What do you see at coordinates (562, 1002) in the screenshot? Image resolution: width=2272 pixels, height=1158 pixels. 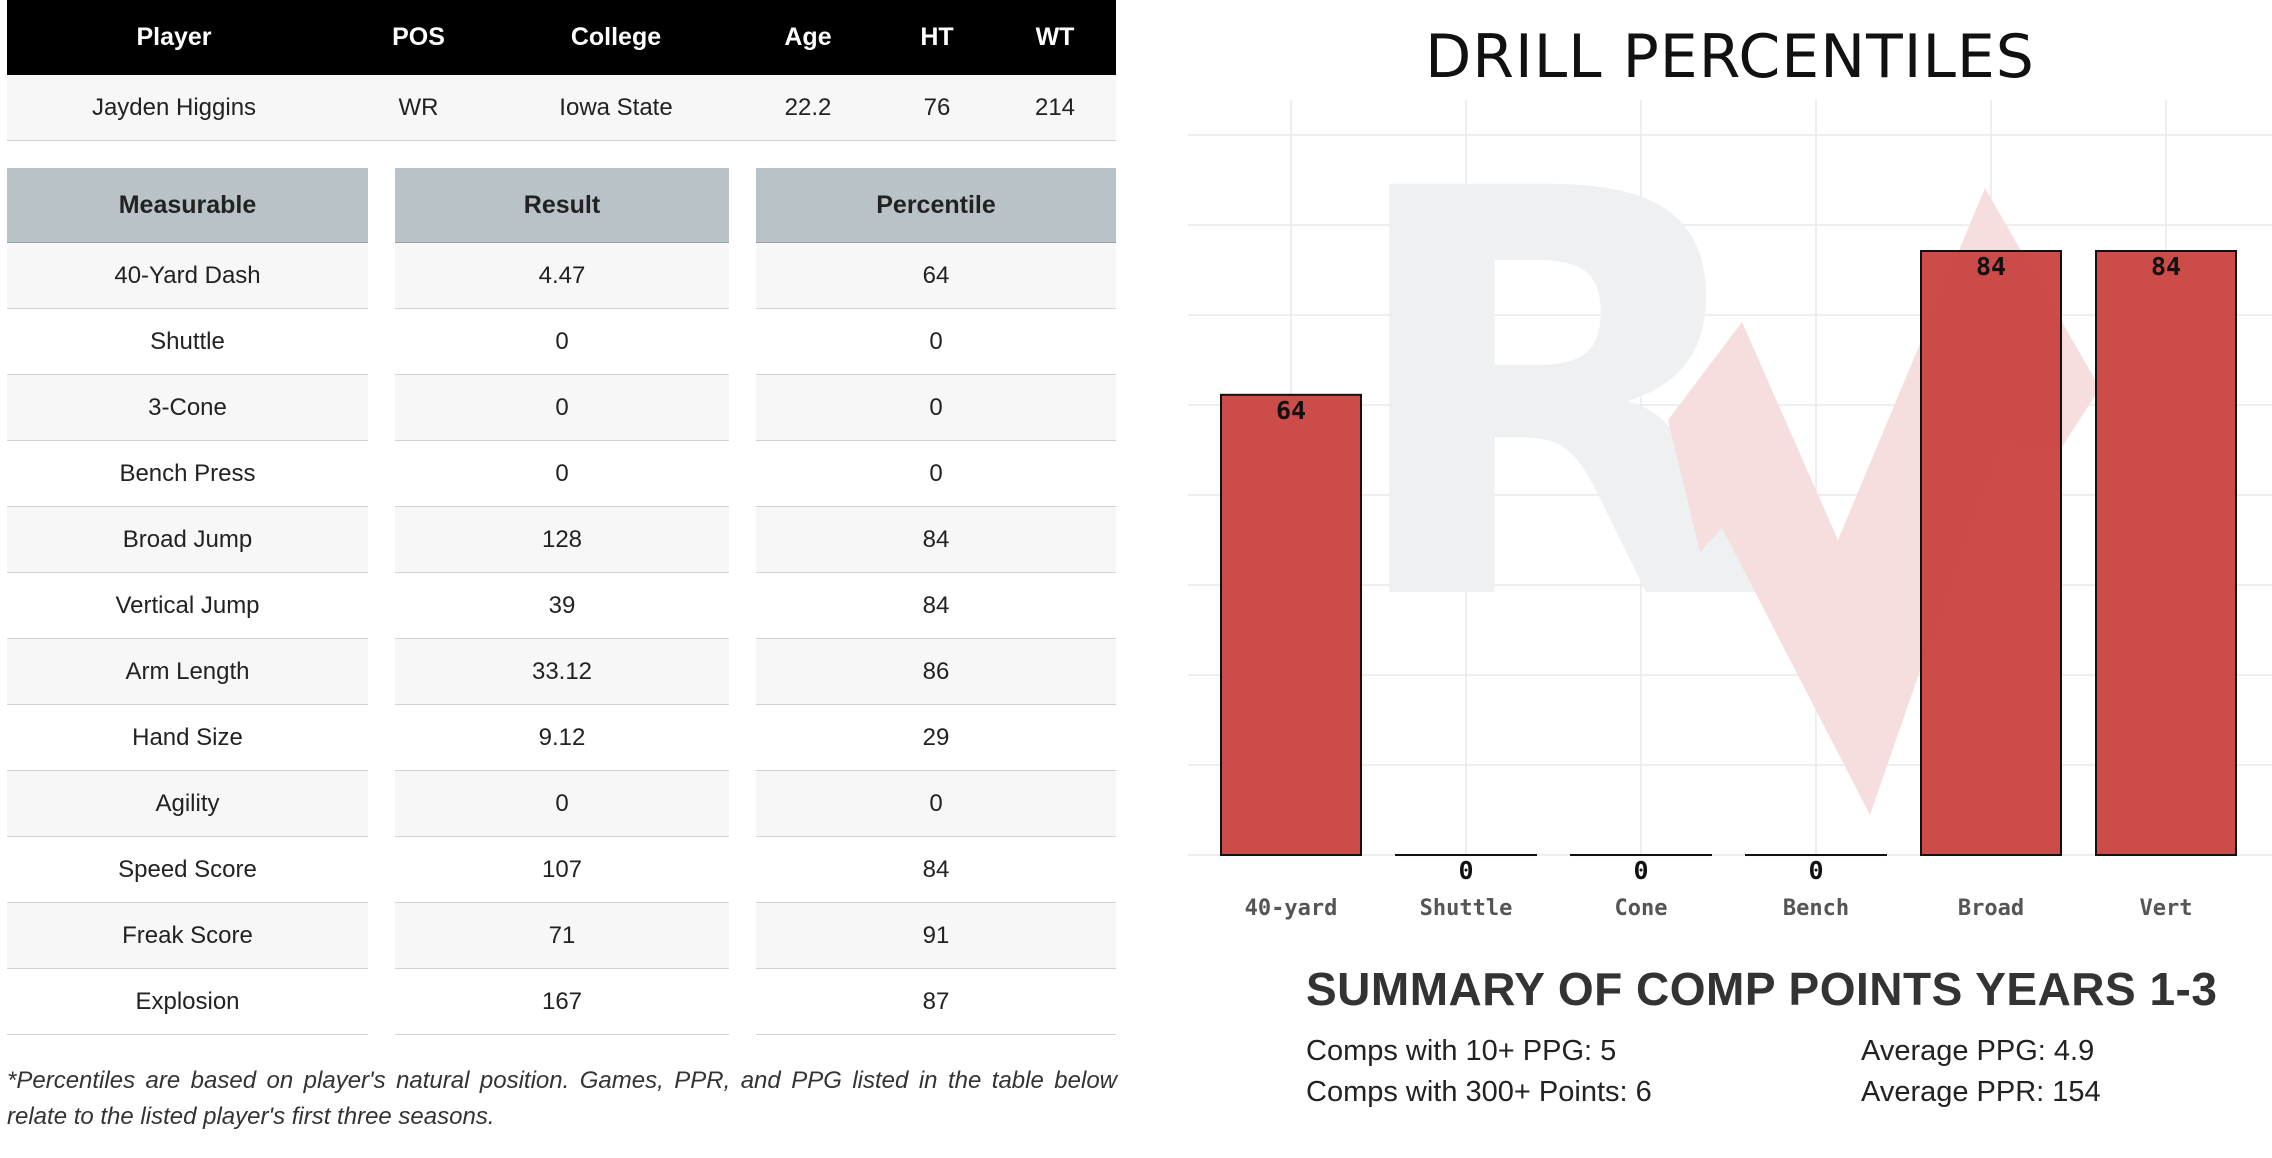 I see `result-cell: 167` at bounding box center [562, 1002].